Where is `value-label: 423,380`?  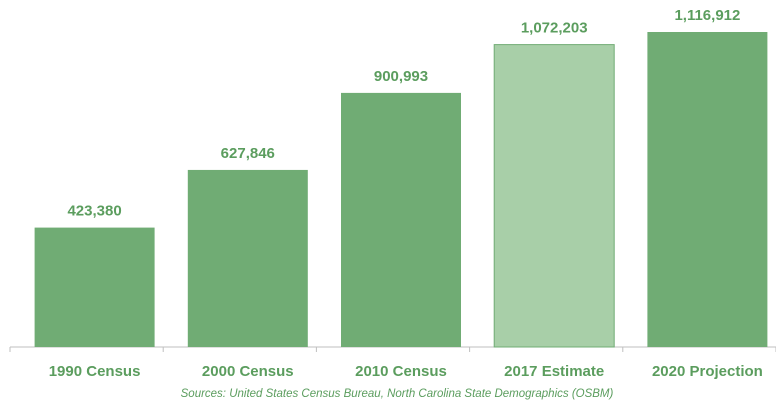 value-label: 423,380 is located at coordinates (94, 211).